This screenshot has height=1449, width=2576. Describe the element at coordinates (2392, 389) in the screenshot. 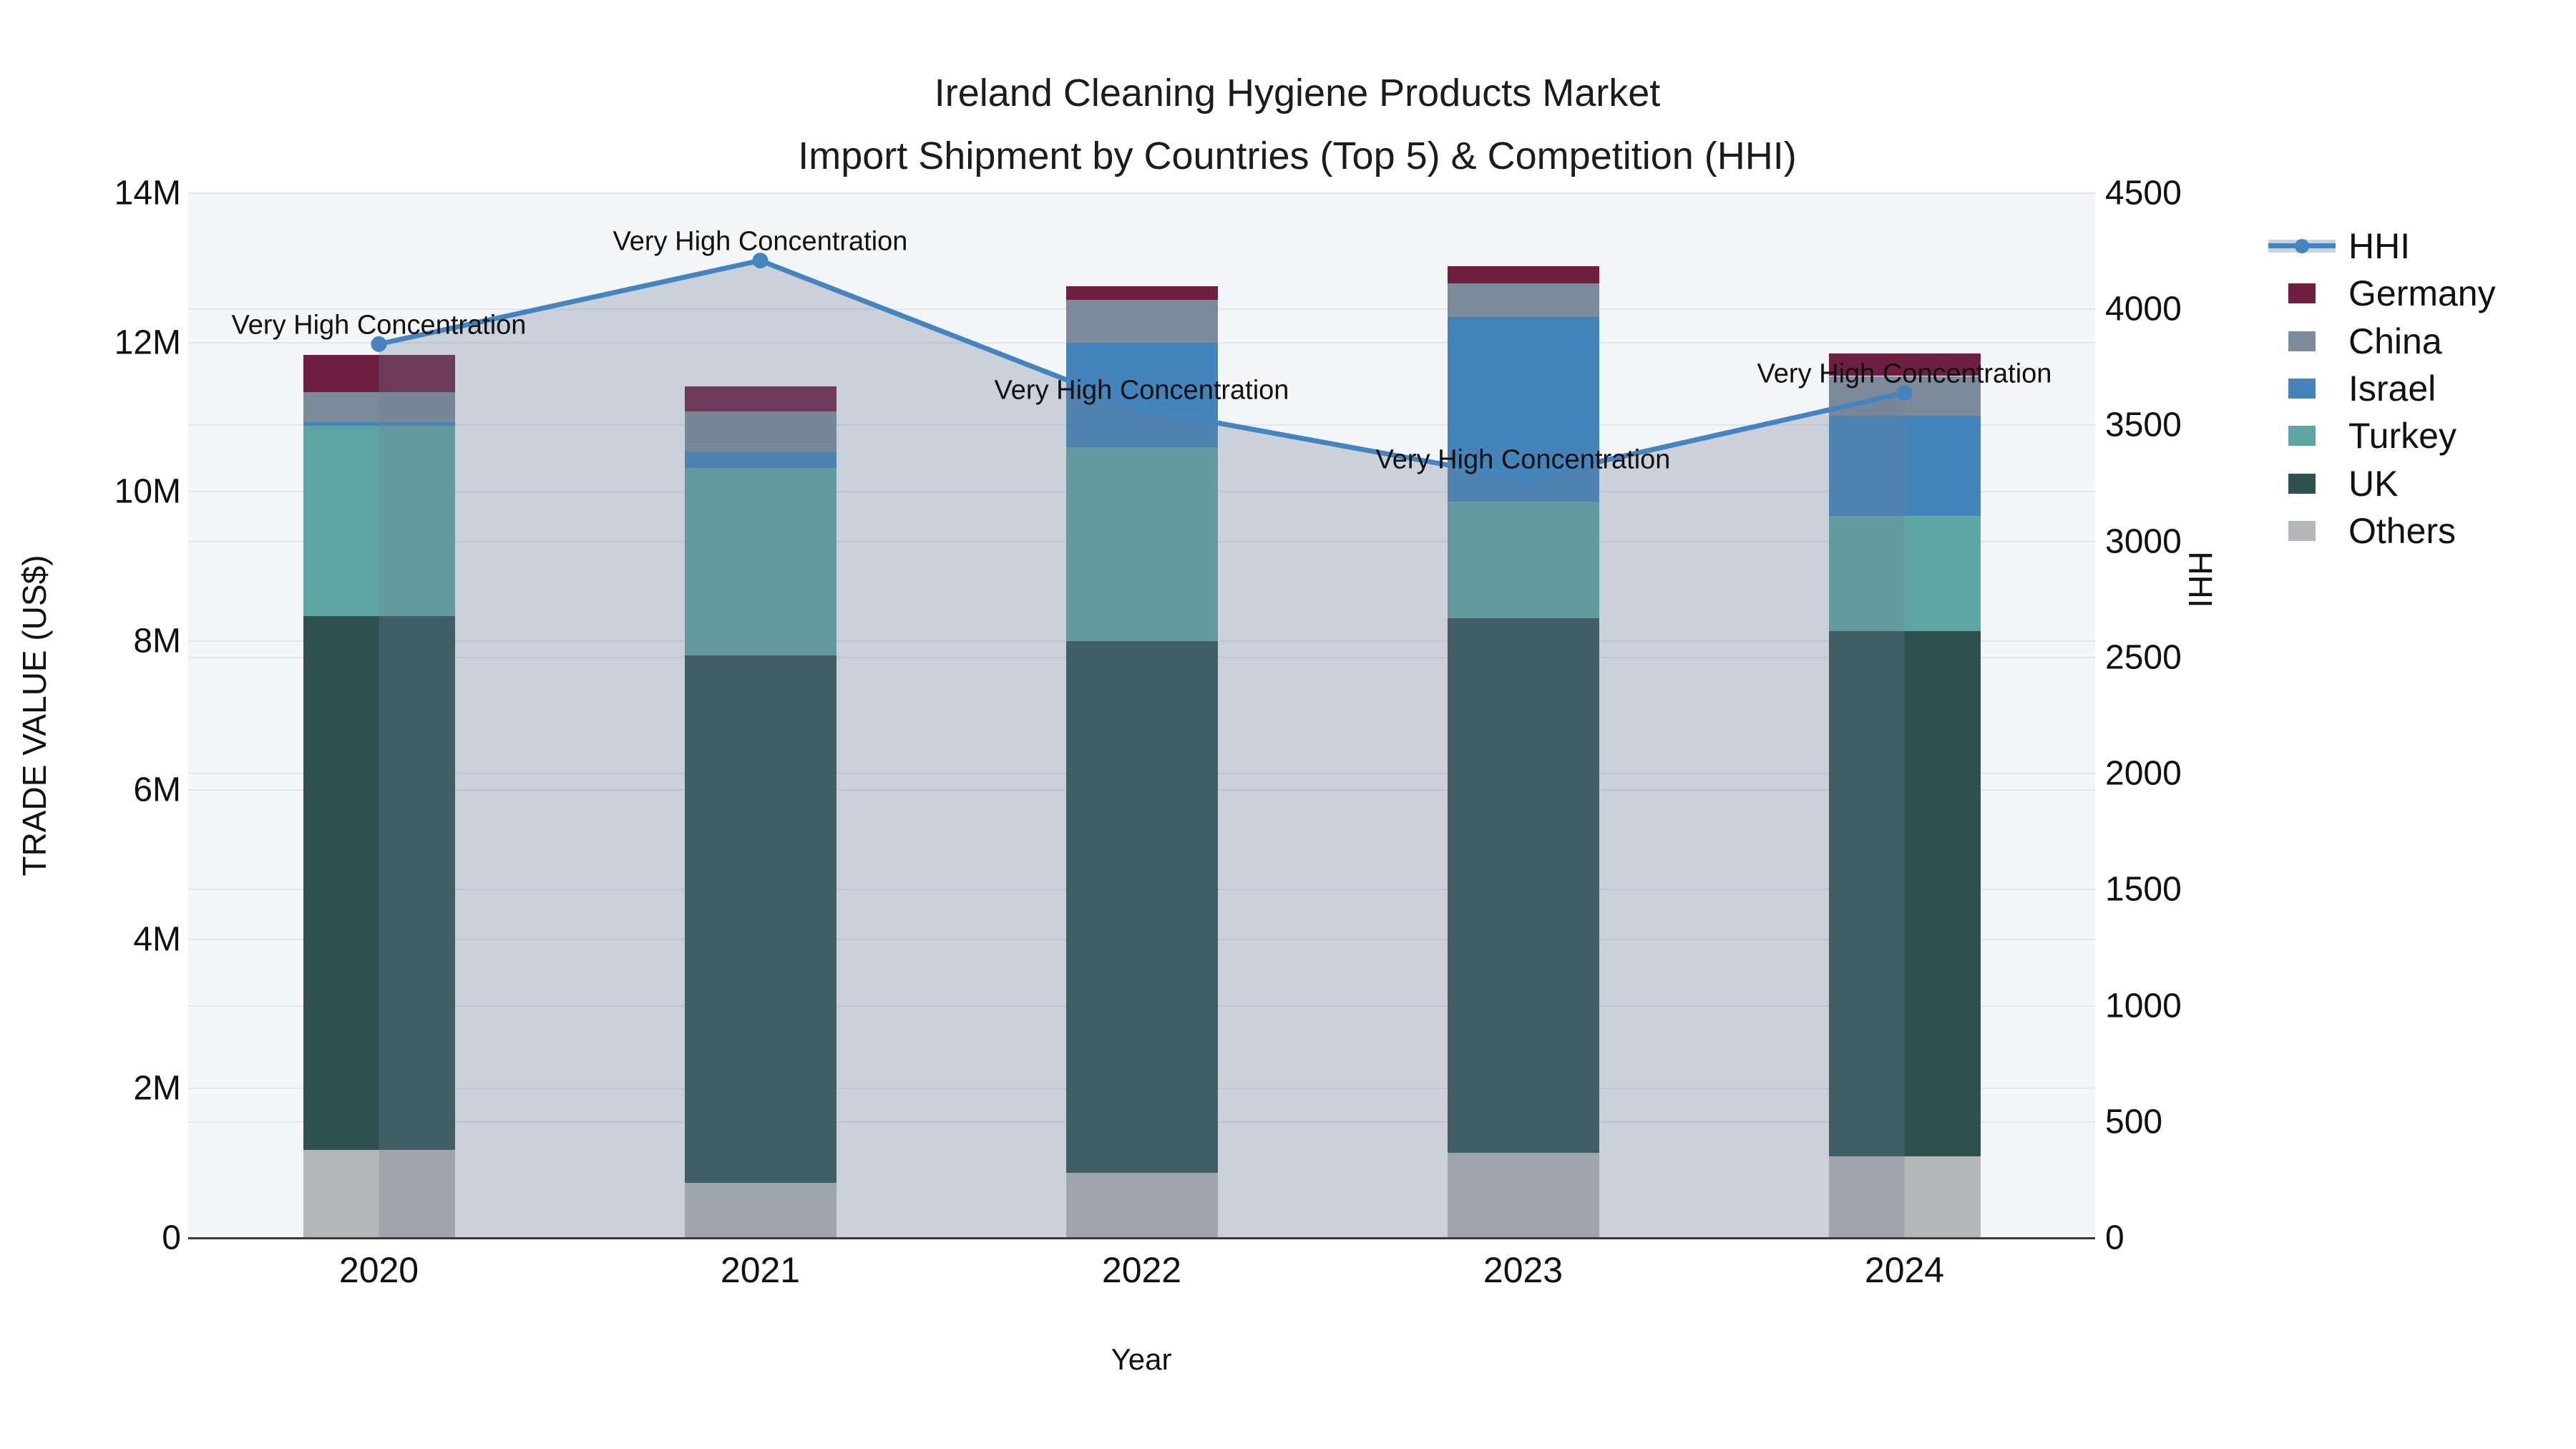

I see `legend-label-israel: Israel` at that location.